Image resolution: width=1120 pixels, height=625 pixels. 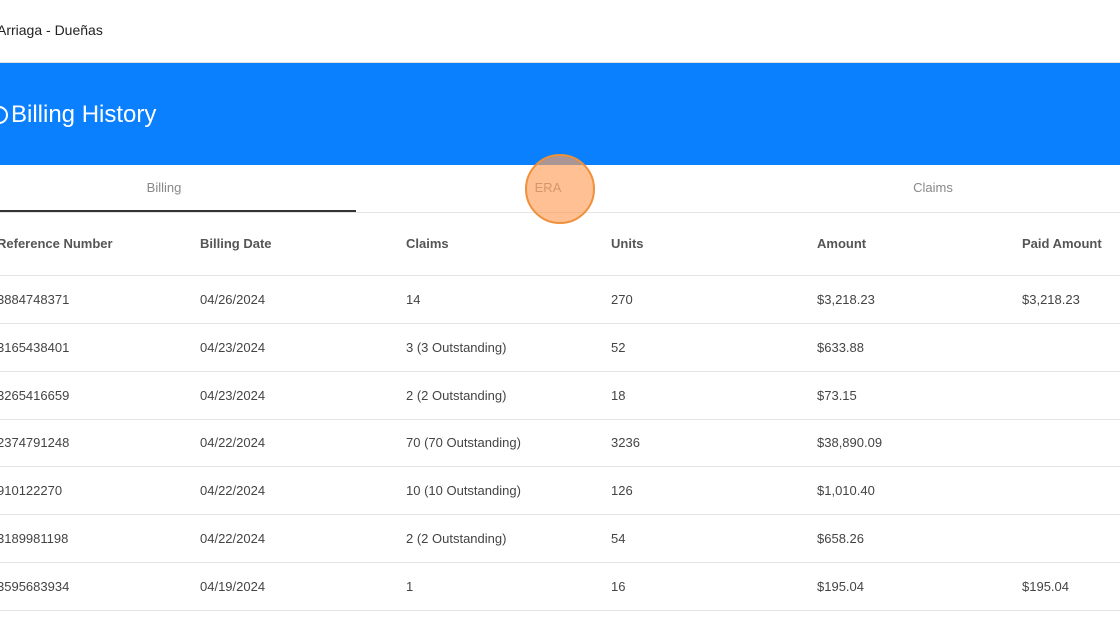 I want to click on column-header: Units, so click(x=627, y=243).